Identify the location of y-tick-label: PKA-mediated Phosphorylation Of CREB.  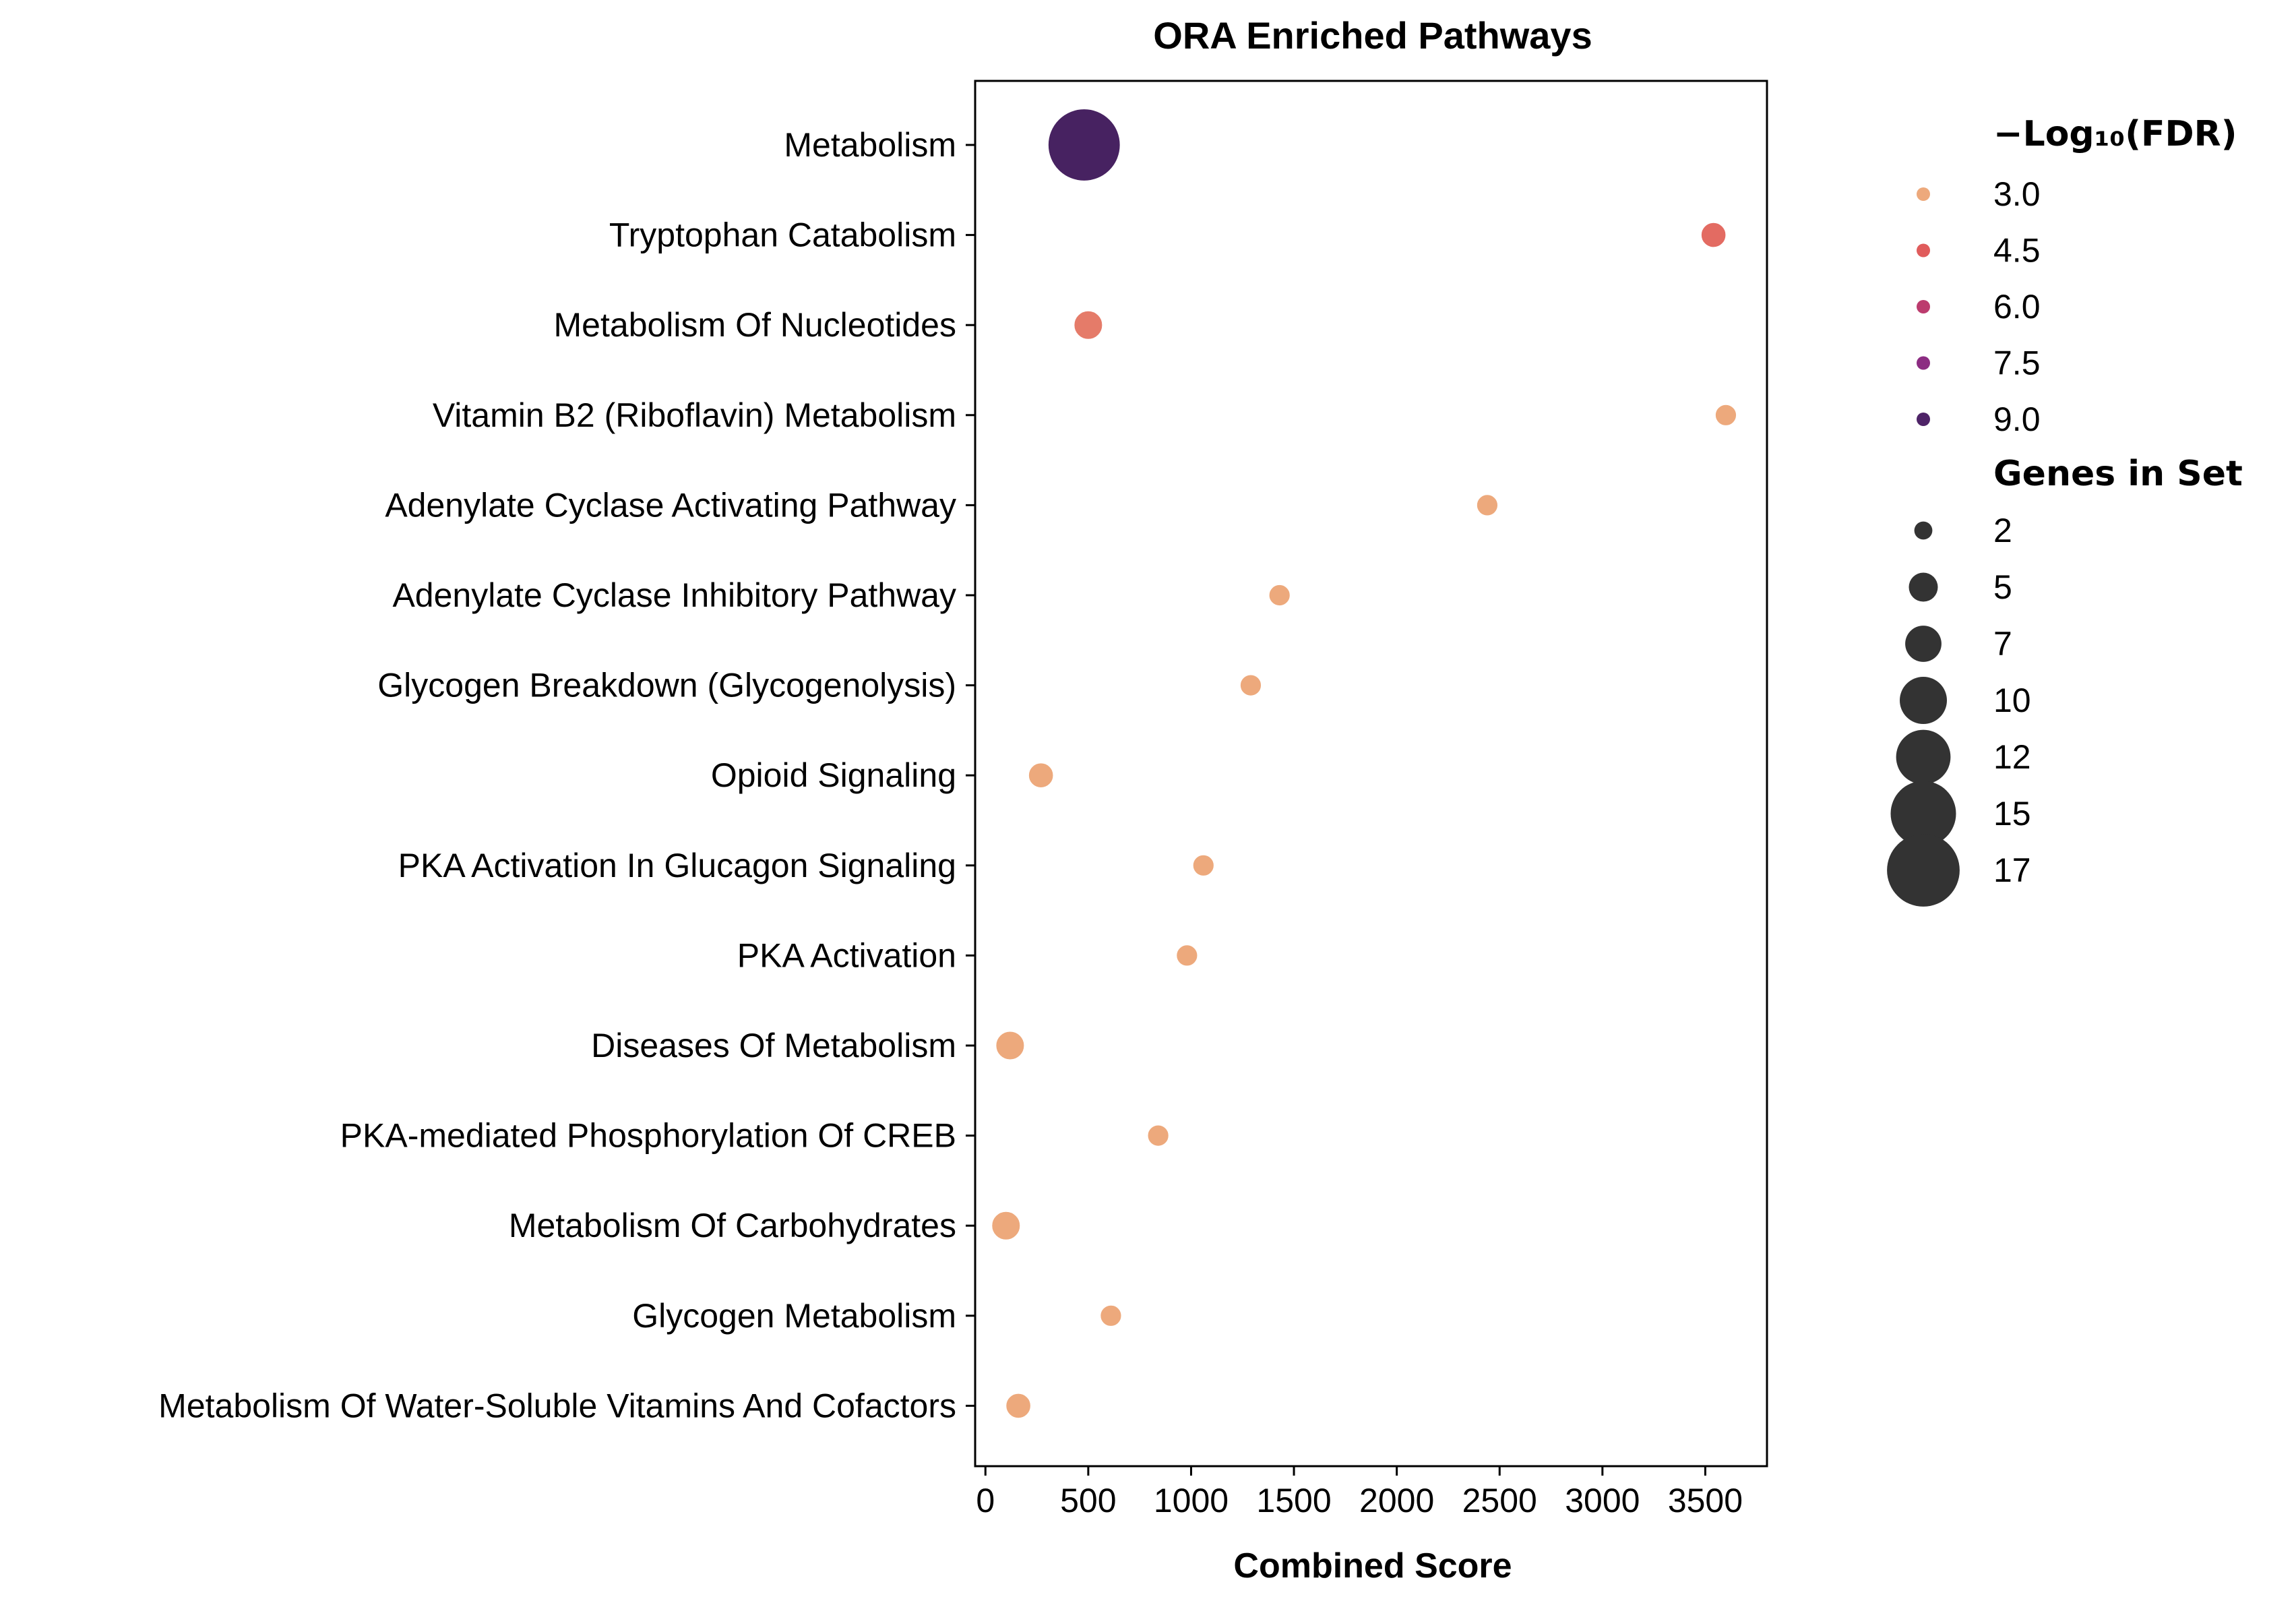
(648, 1136).